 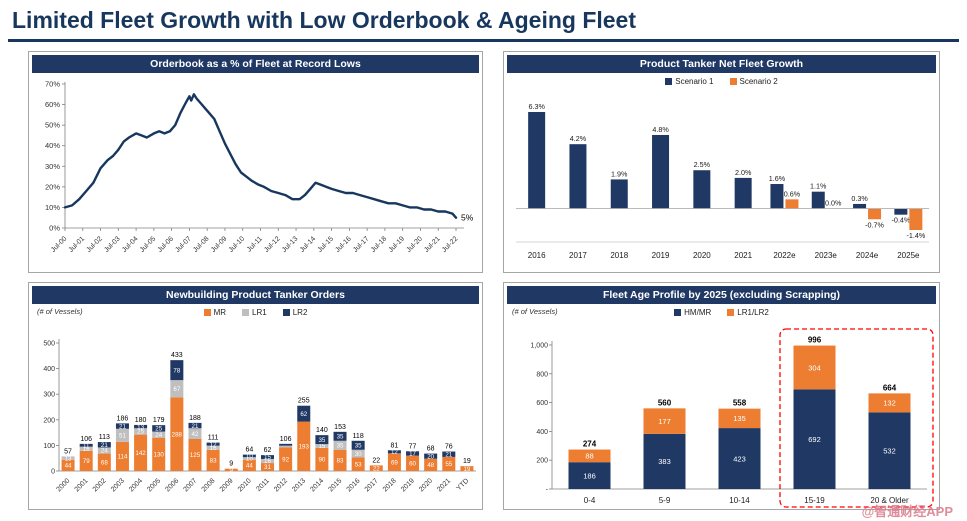 What do you see at coordinates (52, 207) in the screenshot?
I see `svg-text: 10%` at bounding box center [52, 207].